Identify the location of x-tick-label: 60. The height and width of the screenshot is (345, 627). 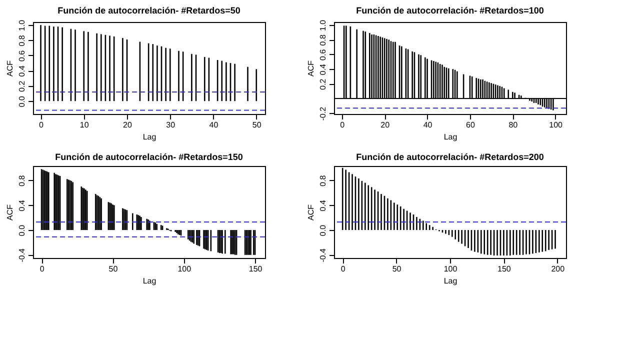
(471, 125).